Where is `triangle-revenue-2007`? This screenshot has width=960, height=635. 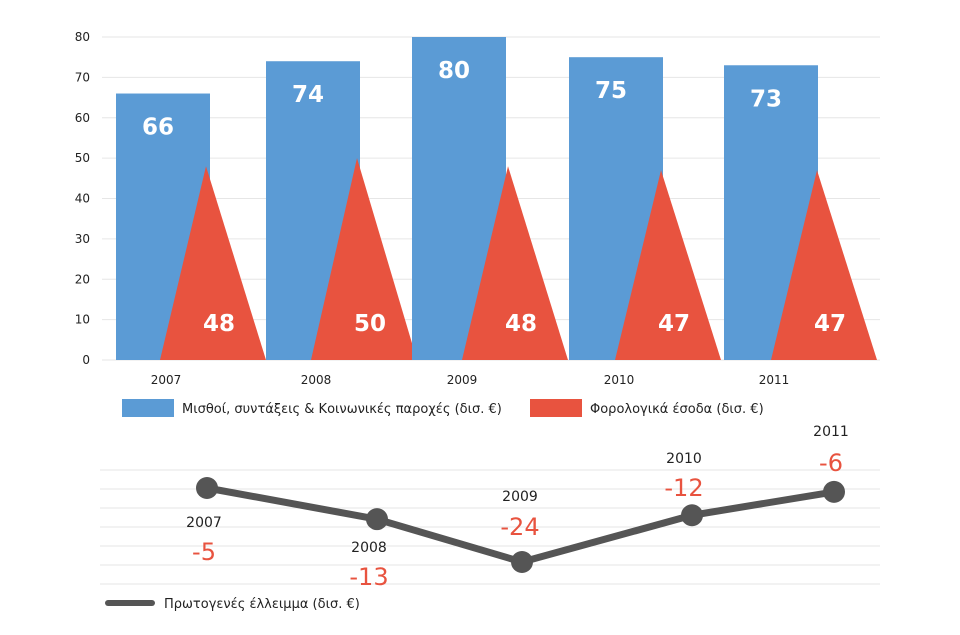
triangle-revenue-2007 is located at coordinates (213, 263).